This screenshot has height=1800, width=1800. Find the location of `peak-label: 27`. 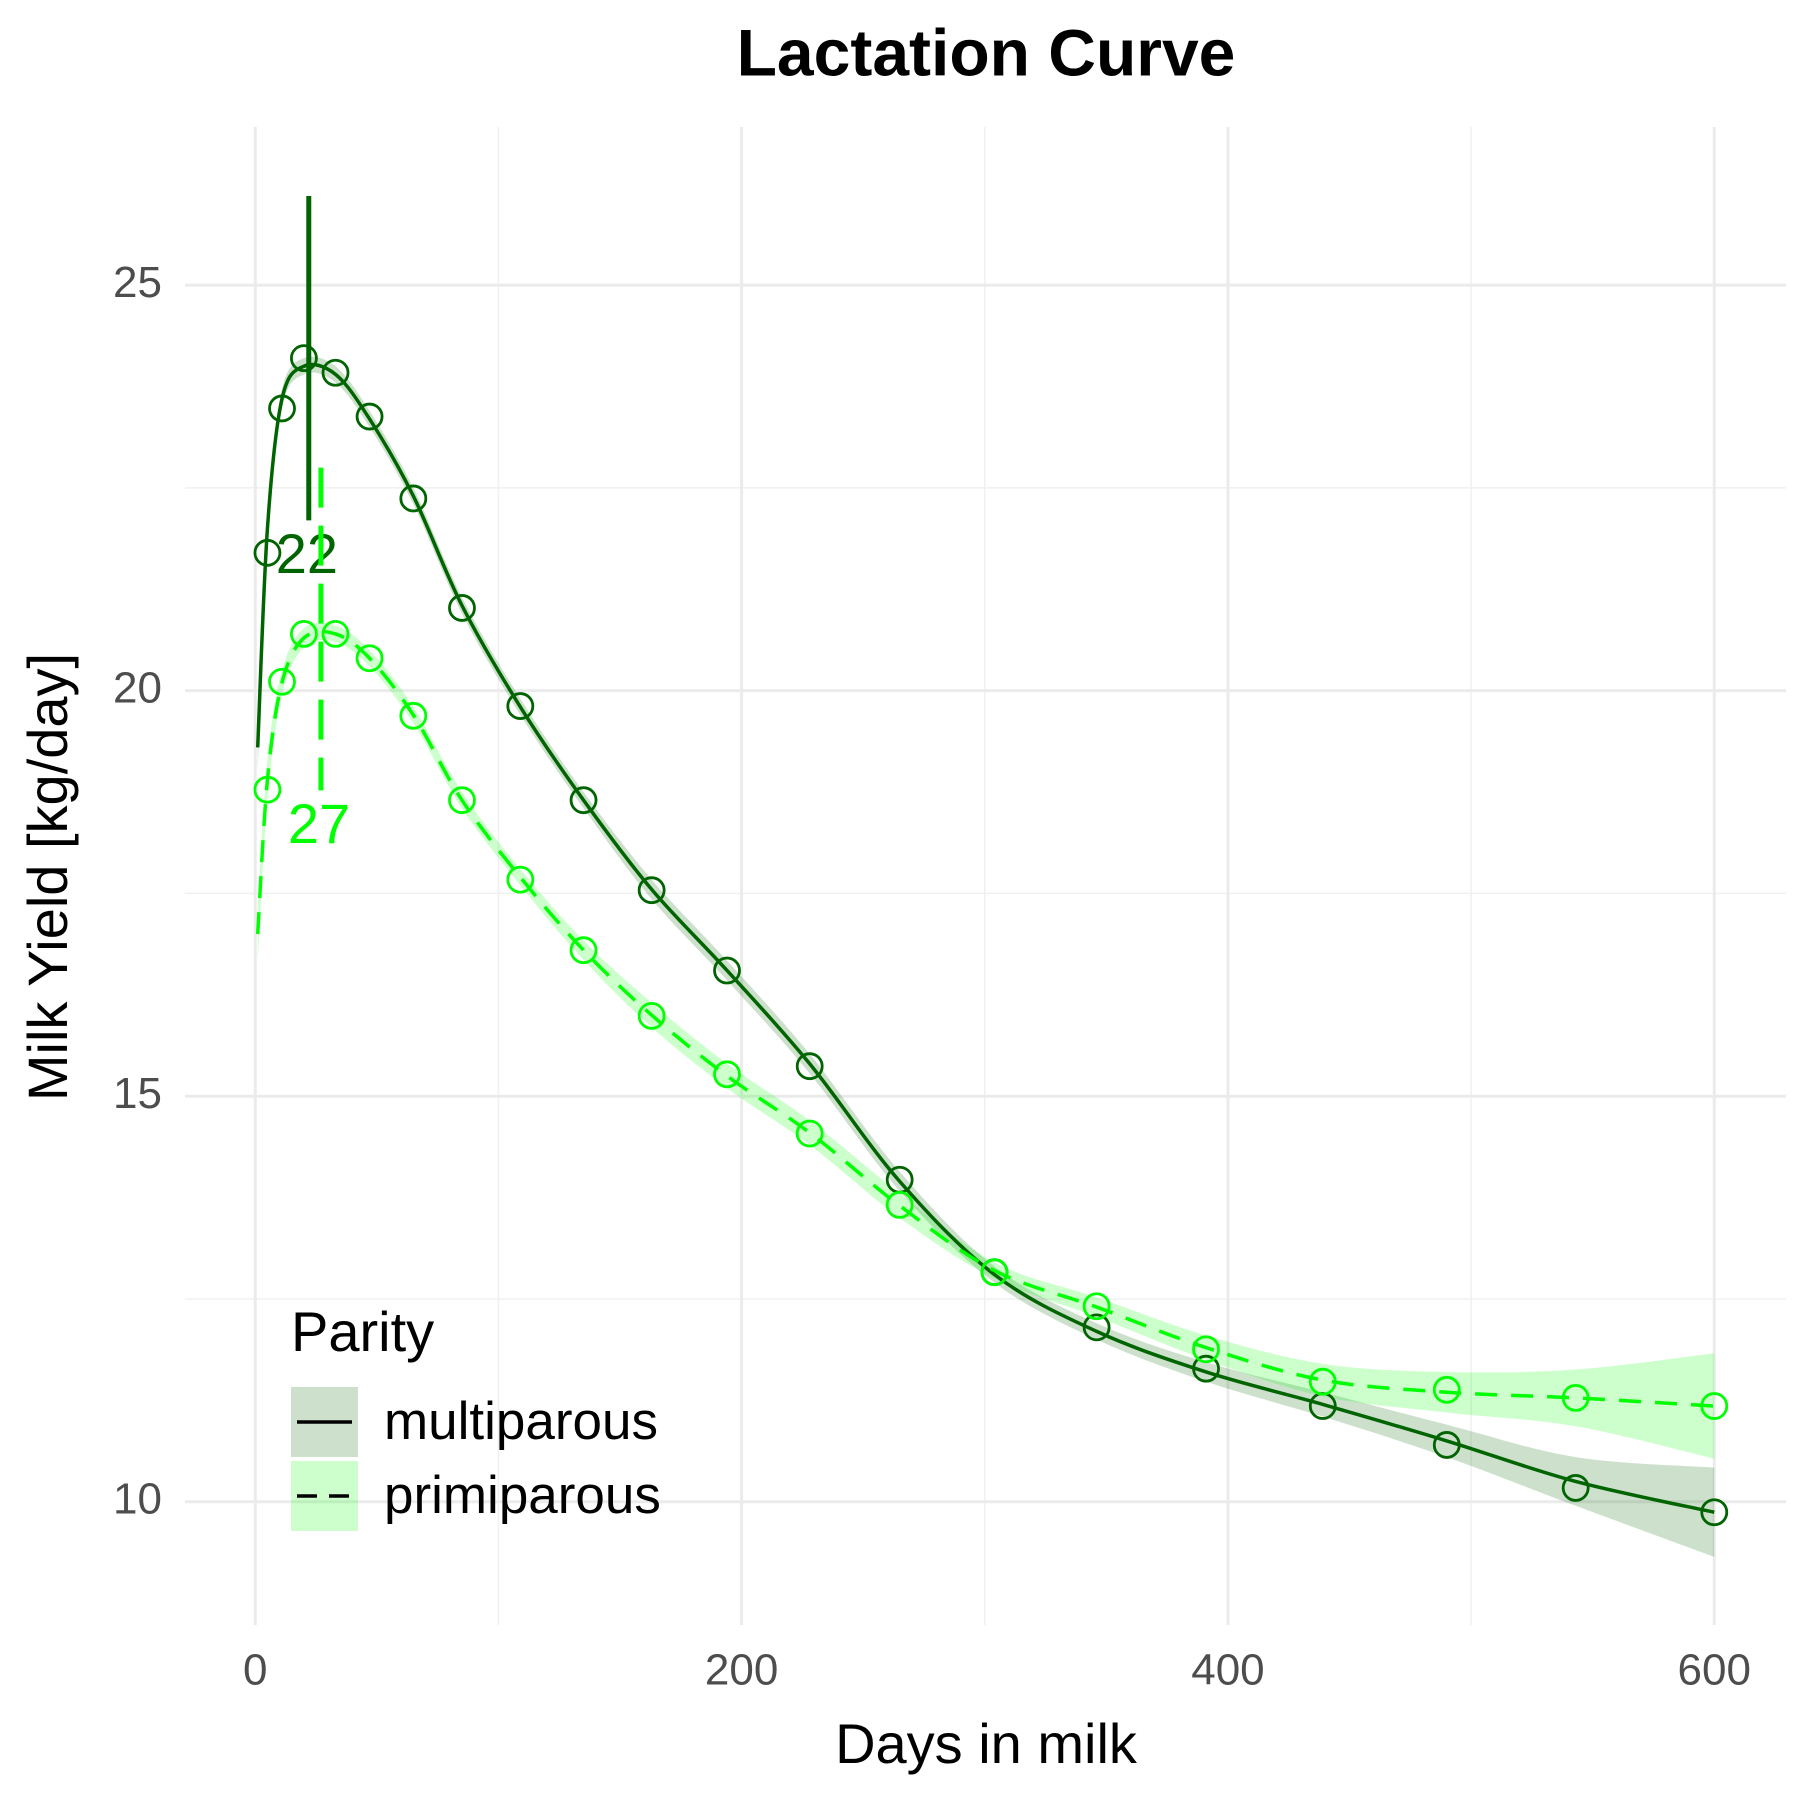

peak-label: 27 is located at coordinates (319, 823).